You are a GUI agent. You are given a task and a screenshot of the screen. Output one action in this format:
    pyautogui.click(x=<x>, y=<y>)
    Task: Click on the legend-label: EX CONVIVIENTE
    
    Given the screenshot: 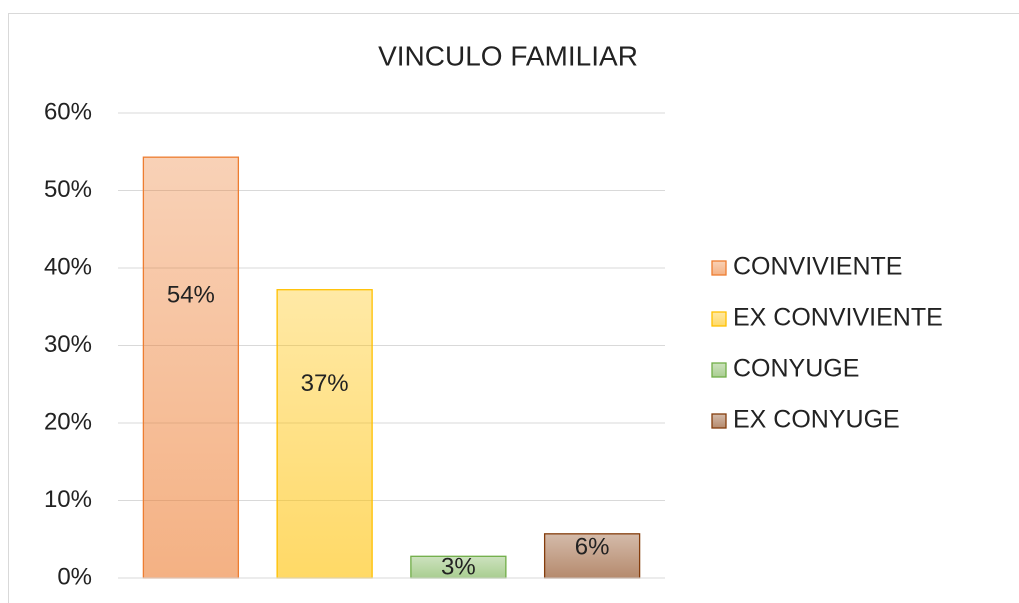 What is the action you would take?
    pyautogui.click(x=838, y=318)
    